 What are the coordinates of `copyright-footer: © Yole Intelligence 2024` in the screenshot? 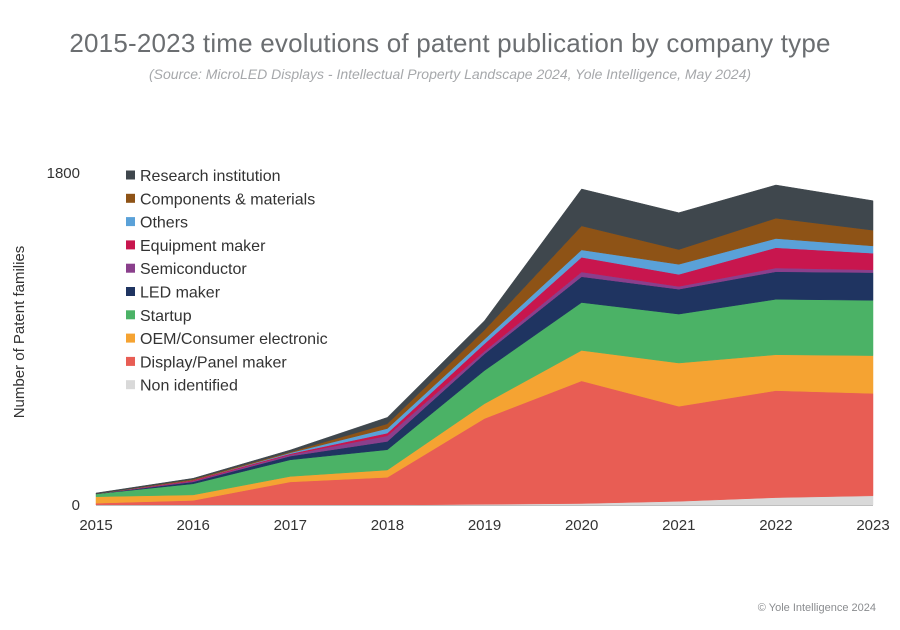 It's located at (816, 608).